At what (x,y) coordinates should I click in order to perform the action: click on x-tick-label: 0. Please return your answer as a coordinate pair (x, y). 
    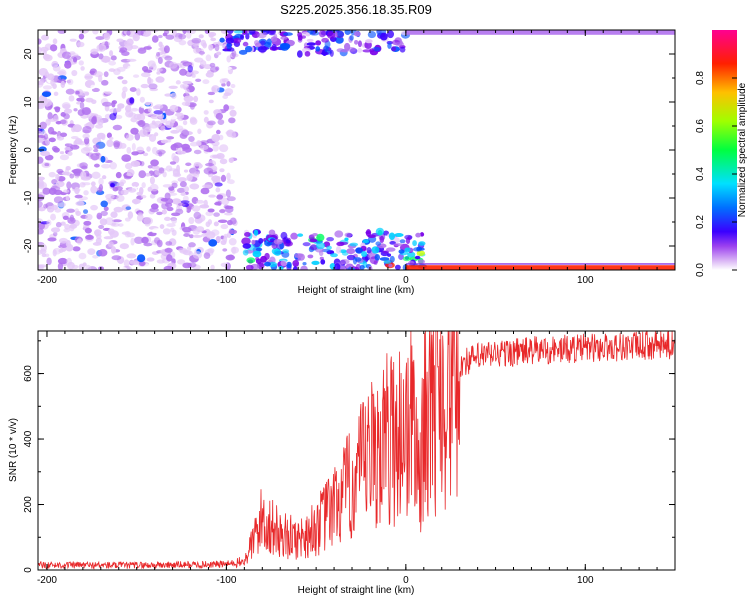
    Looking at the image, I should click on (406, 580).